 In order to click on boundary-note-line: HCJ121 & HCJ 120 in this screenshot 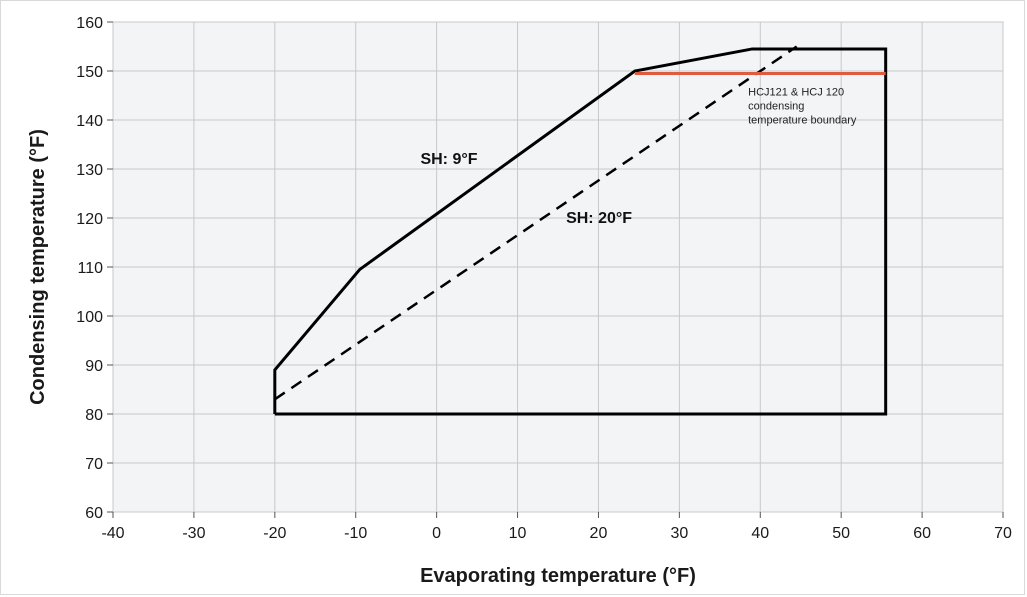, I will do `click(796, 93)`.